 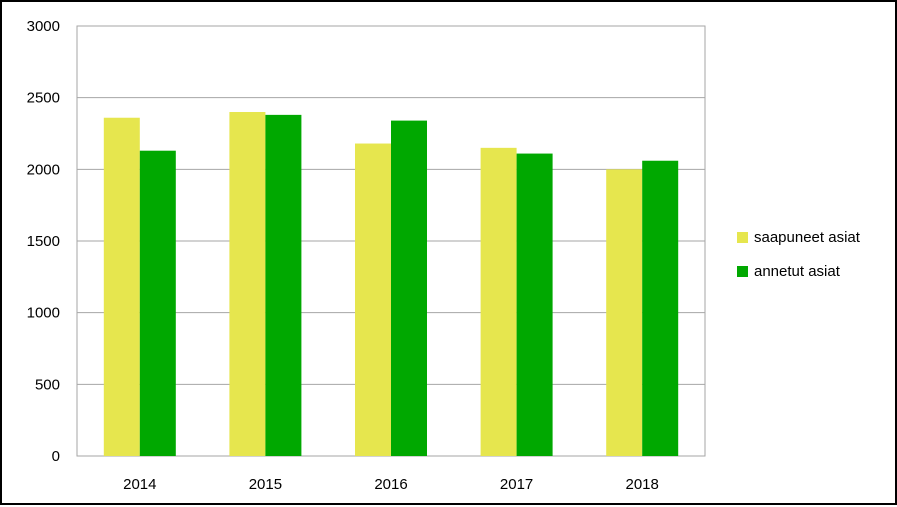 I want to click on bar-annetut-2016, so click(x=409, y=288).